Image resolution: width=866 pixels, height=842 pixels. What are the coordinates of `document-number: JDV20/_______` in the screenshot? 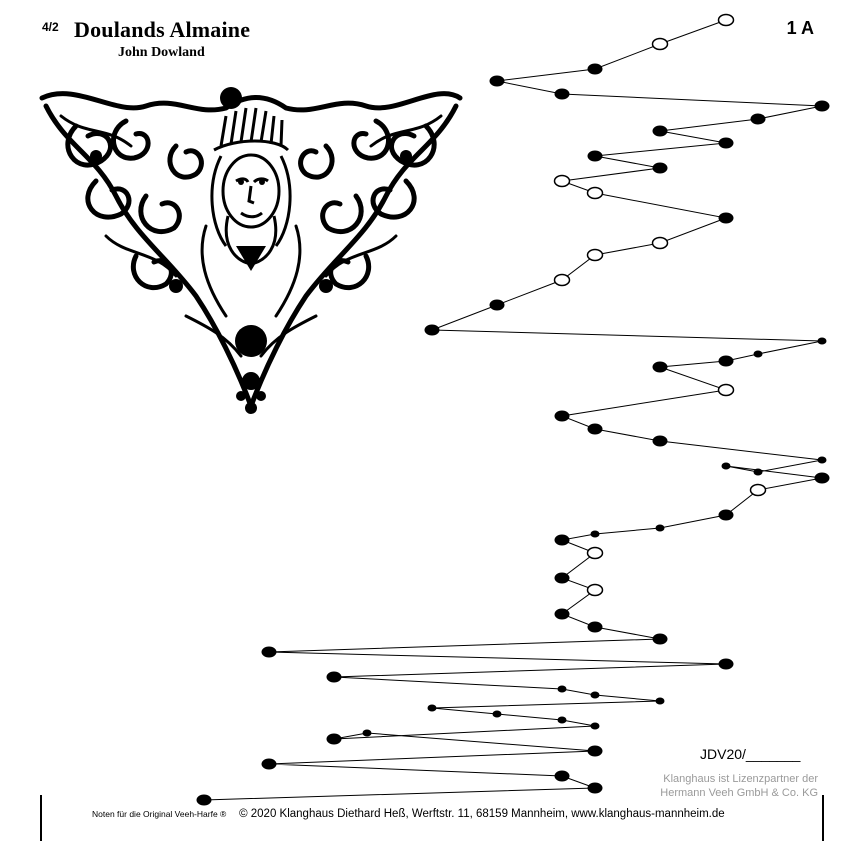 It's located at (750, 754).